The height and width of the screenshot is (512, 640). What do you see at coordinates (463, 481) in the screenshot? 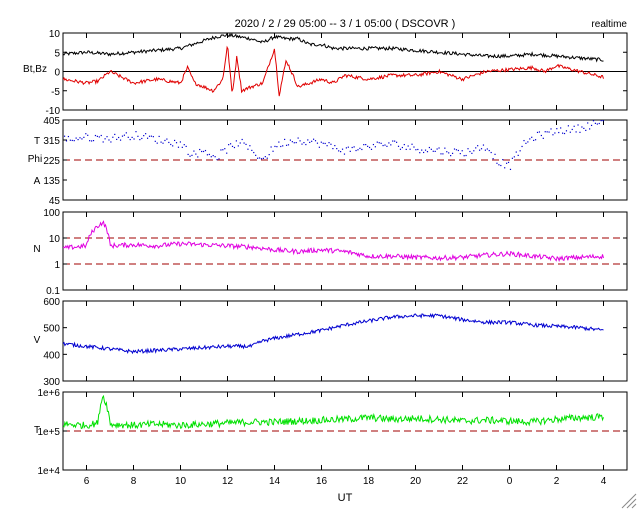
I see `x-tick-label: 22` at bounding box center [463, 481].